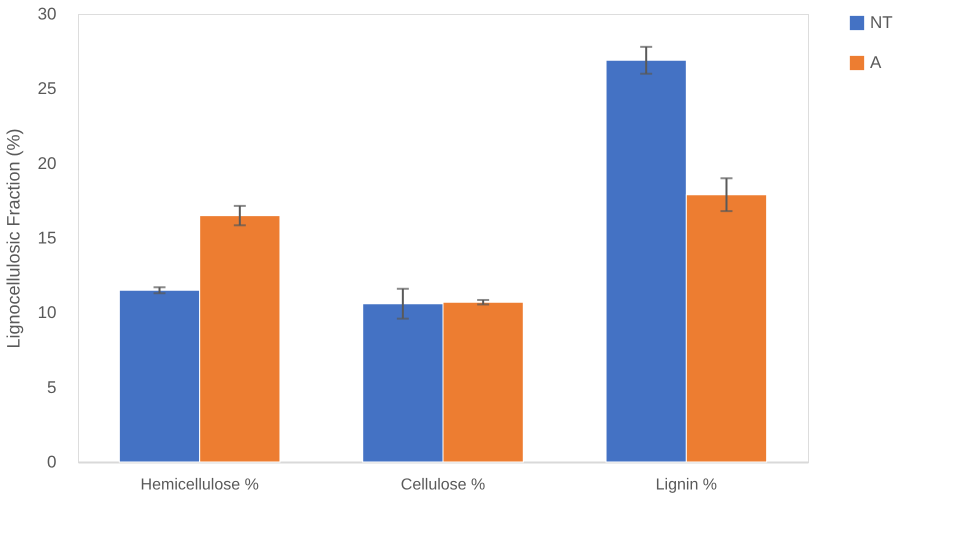 Image resolution: width=955 pixels, height=538 pixels. Describe the element at coordinates (14, 238) in the screenshot. I see `y-axis-title: Lignocellulosic Fraction (%)` at that location.